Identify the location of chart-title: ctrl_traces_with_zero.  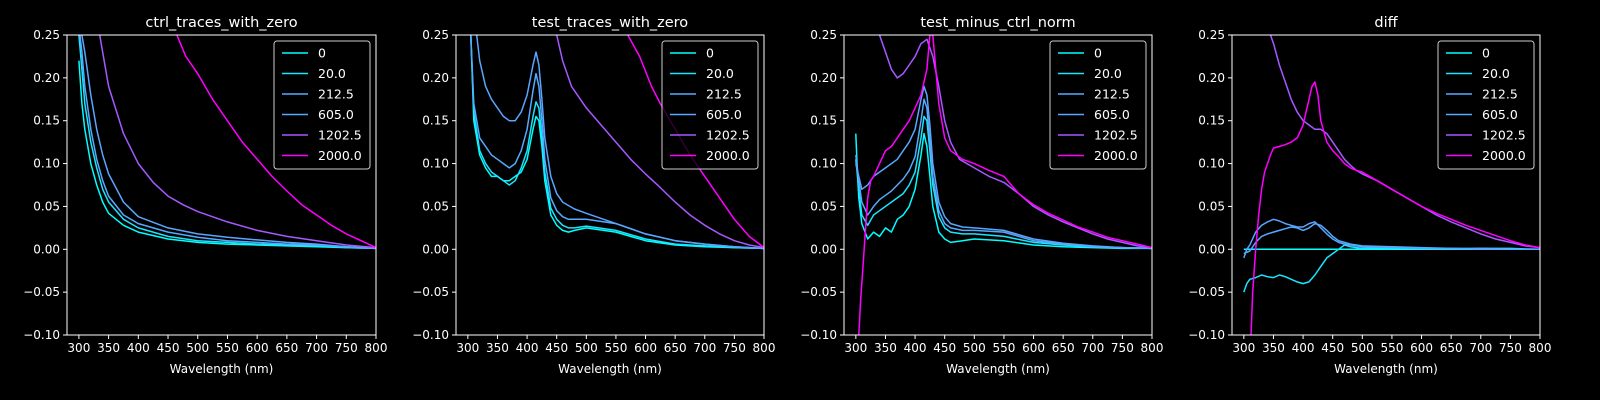
(221, 23).